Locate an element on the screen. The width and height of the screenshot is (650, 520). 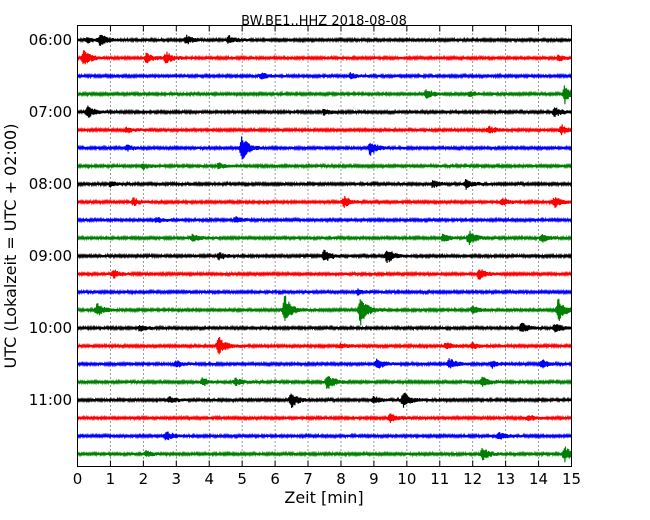
chart-title: BW.BE1..HHZ 2018-08-08 is located at coordinates (324, 21).